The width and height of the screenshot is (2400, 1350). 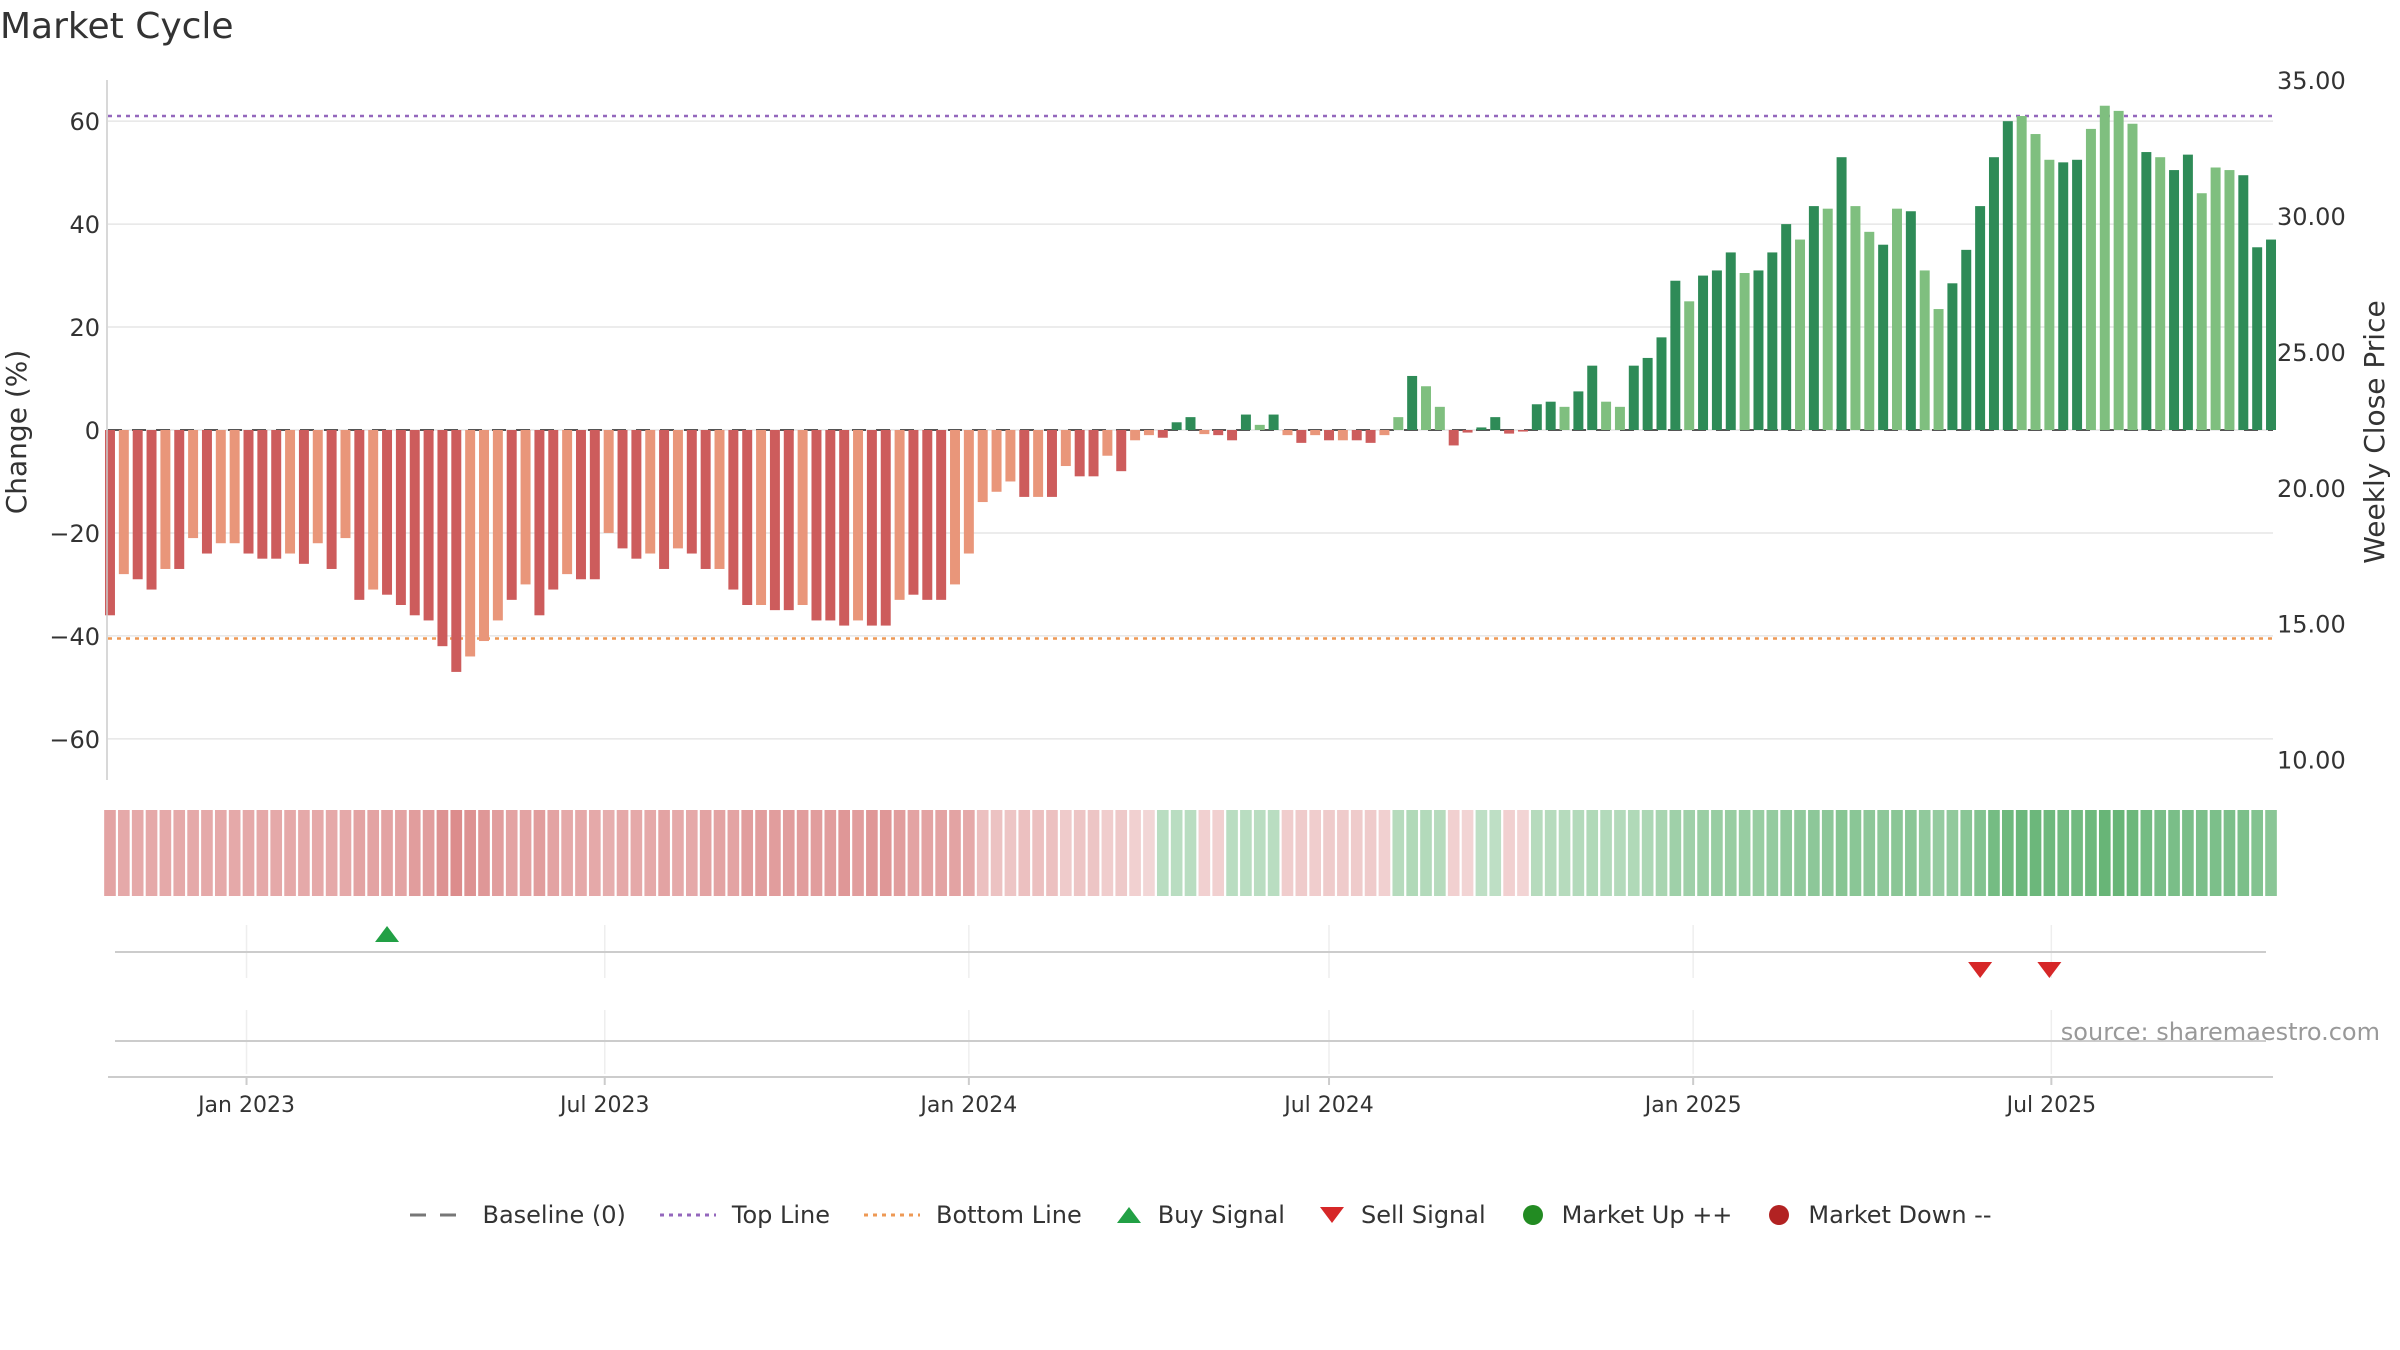 I want to click on y-tick-left: 40, so click(x=84, y=225).